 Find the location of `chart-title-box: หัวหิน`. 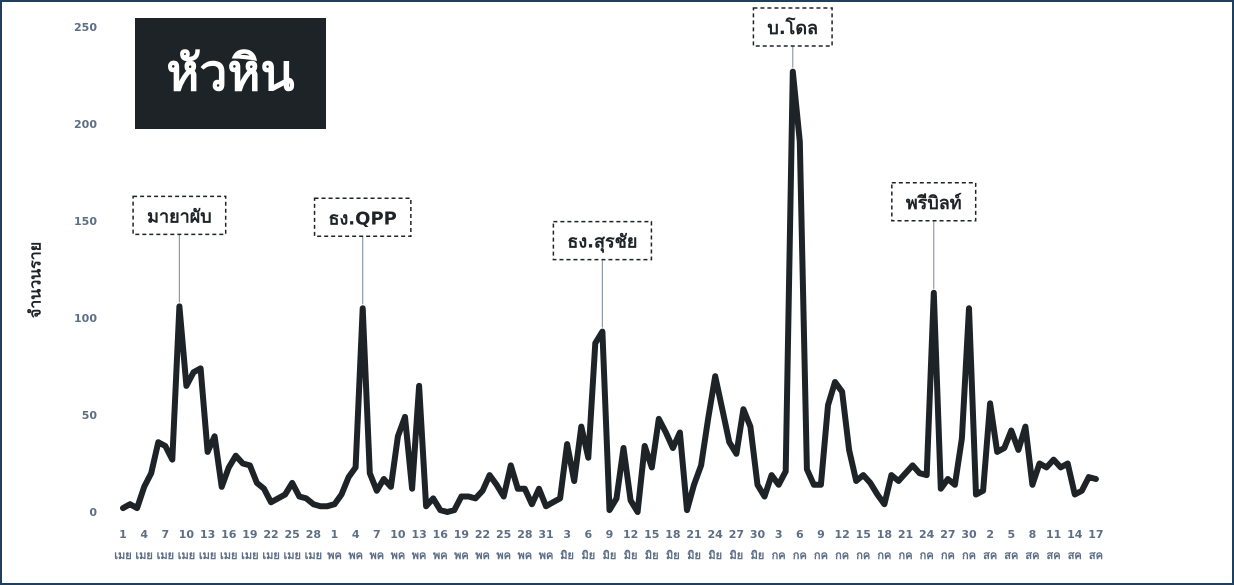

chart-title-box: หัวหิน is located at coordinates (230, 73).